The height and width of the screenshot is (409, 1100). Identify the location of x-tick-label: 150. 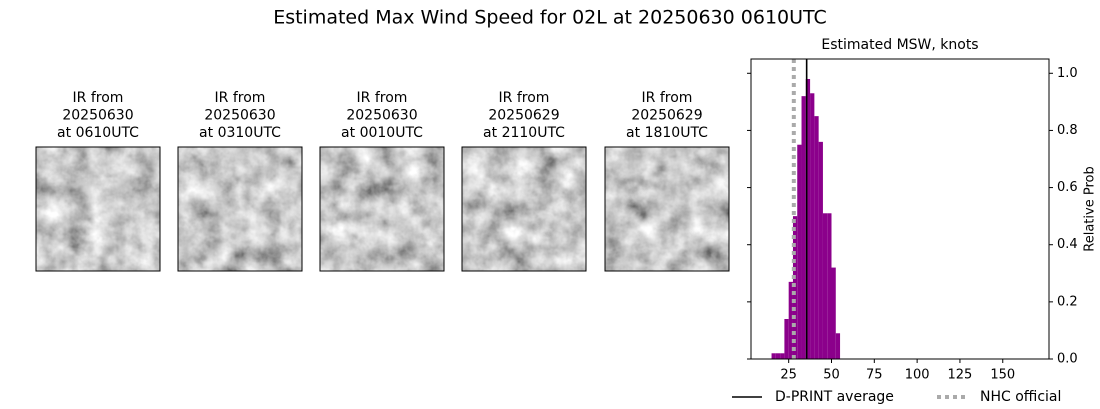
(1002, 375).